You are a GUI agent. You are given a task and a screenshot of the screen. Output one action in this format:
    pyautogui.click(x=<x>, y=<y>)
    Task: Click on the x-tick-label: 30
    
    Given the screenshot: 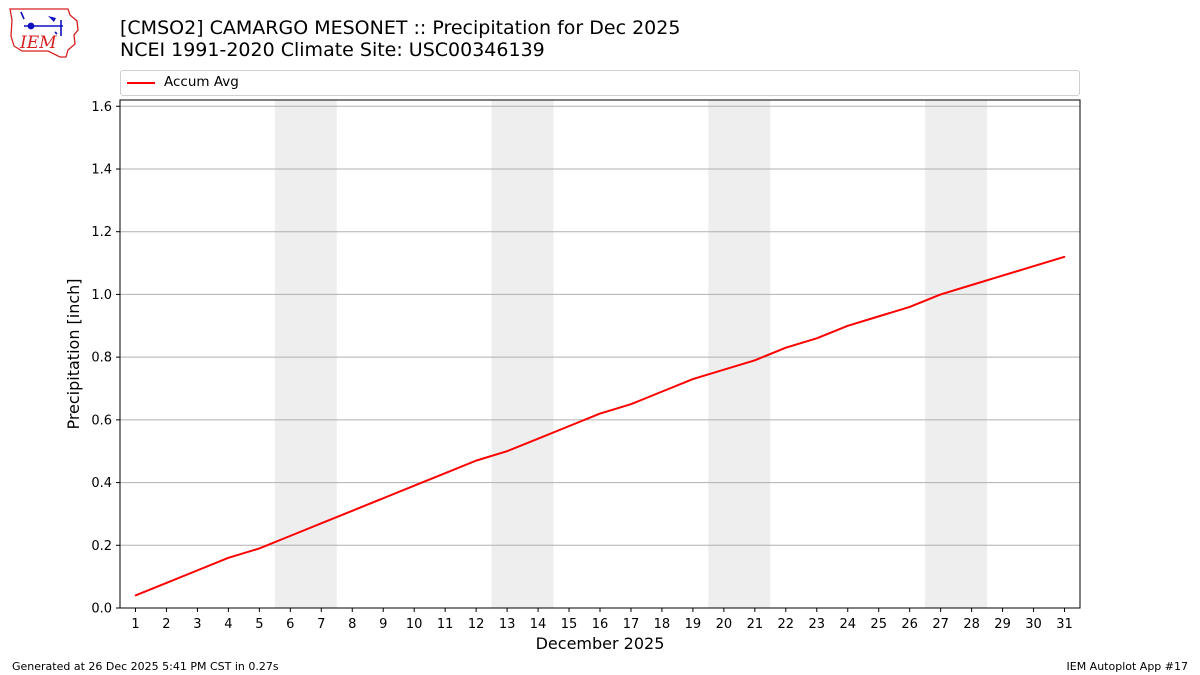 What is the action you would take?
    pyautogui.click(x=1033, y=624)
    